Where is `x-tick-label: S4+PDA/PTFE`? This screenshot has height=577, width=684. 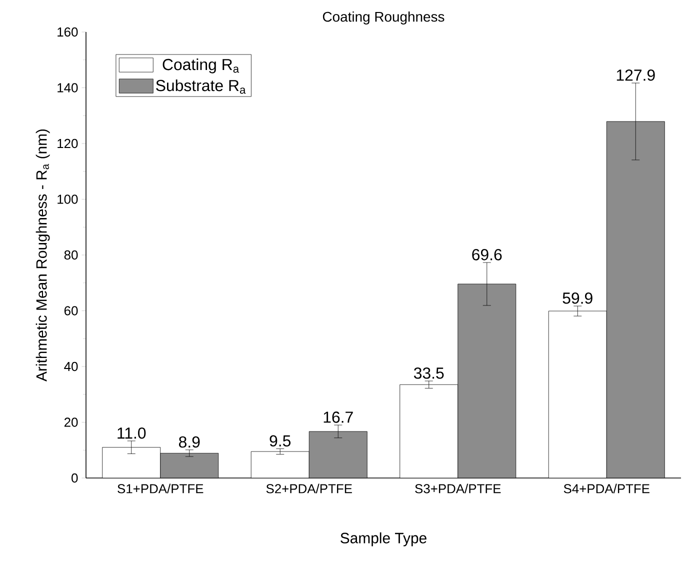 x-tick-label: S4+PDA/PTFE is located at coordinates (607, 489).